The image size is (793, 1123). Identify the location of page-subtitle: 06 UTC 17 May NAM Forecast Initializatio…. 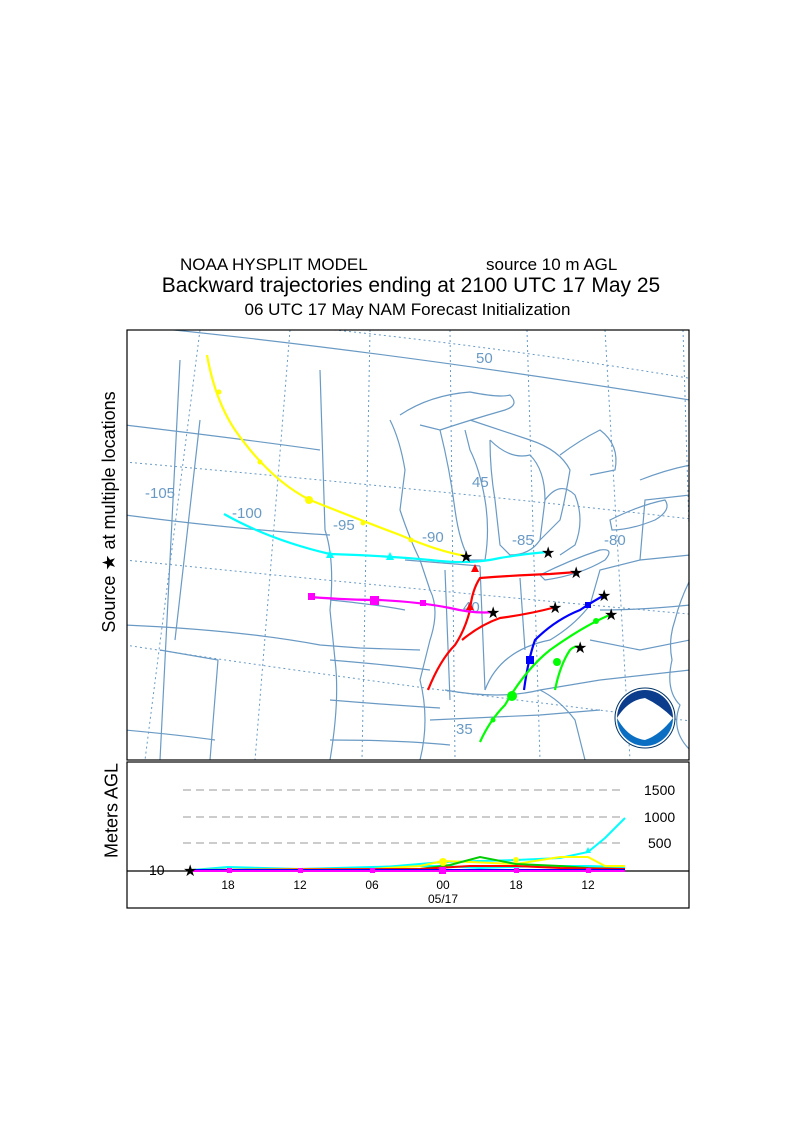
(407, 309).